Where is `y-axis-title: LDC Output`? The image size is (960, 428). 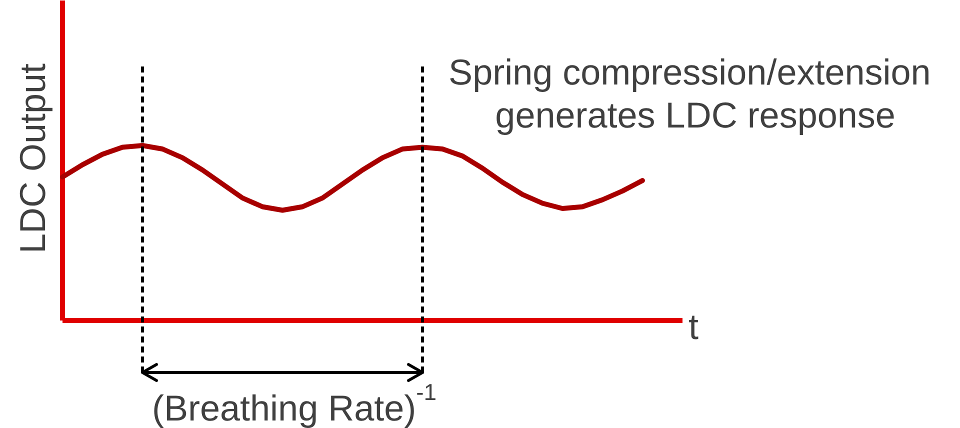
y-axis-title: LDC Output is located at coordinates (32, 158).